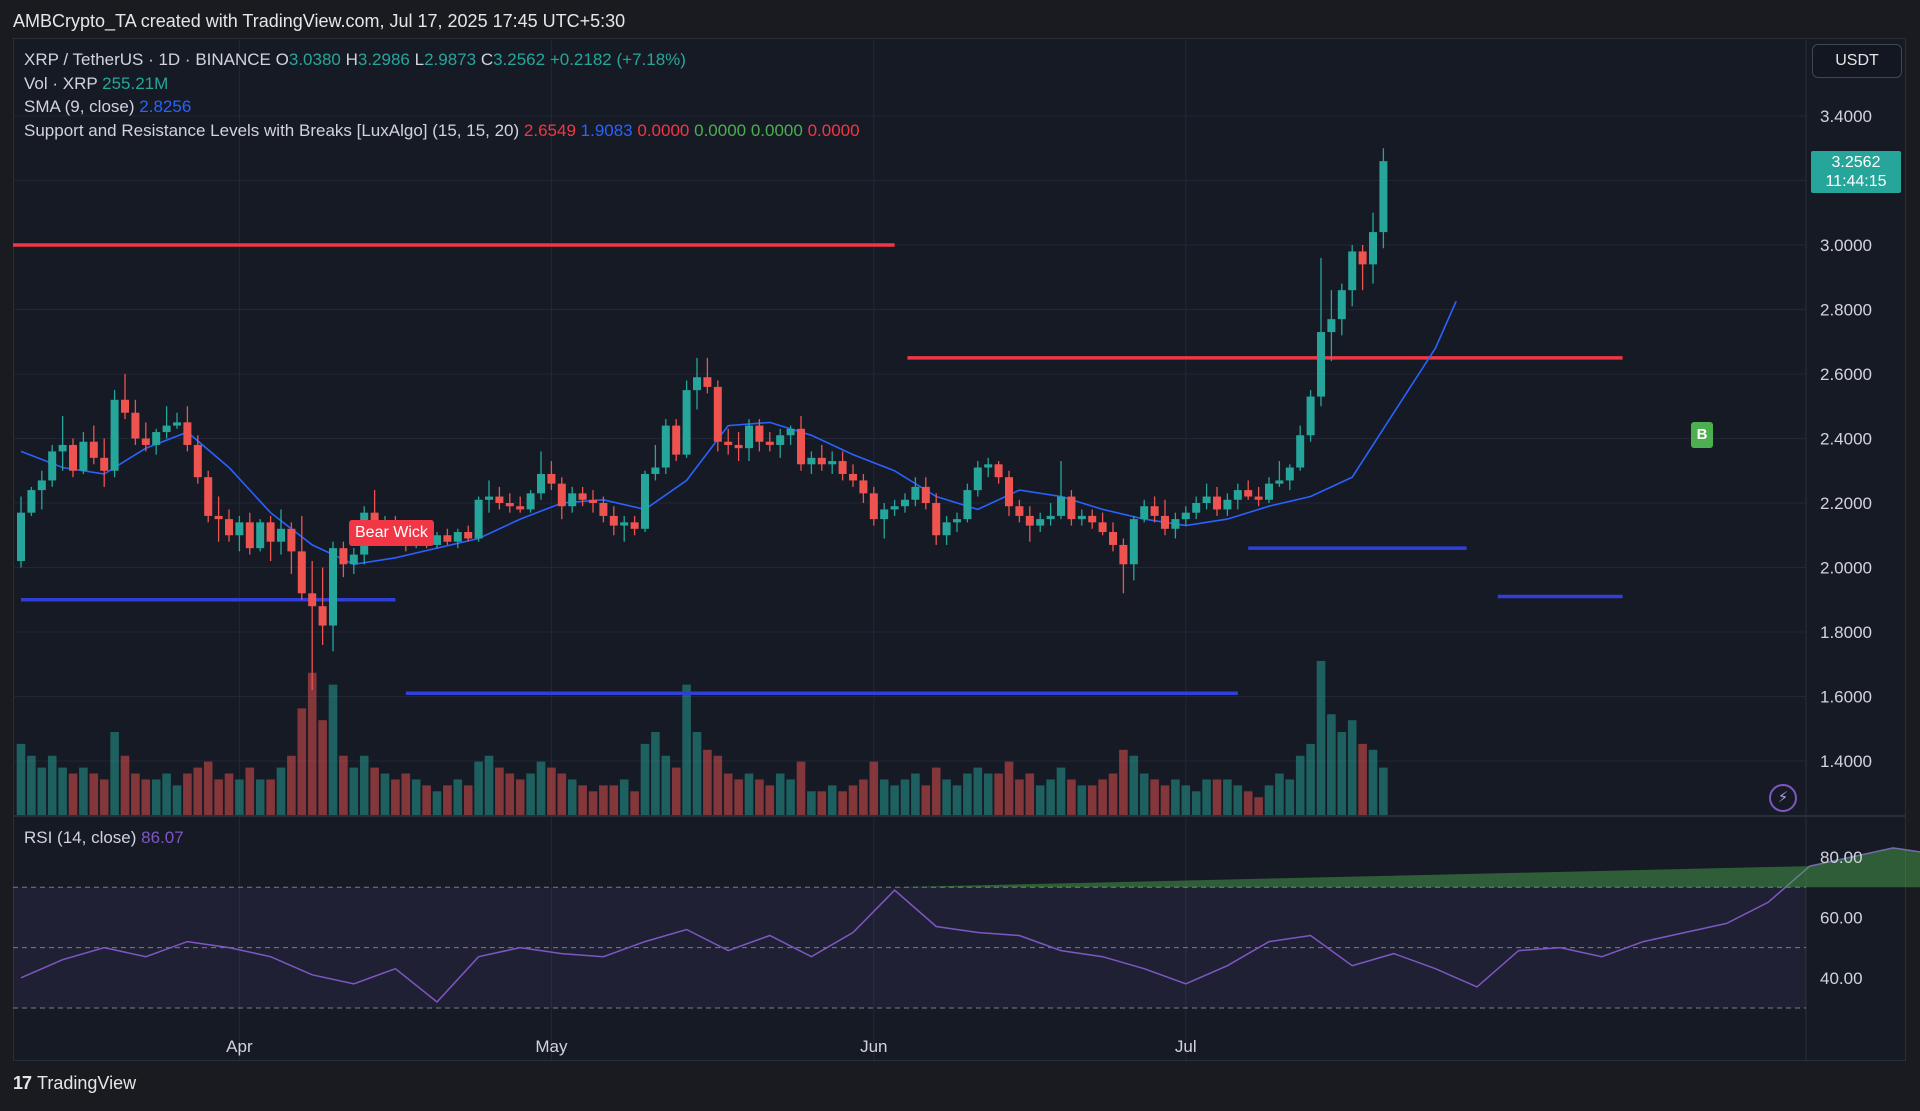 This screenshot has width=1920, height=1111. I want to click on volume-legend-row: Vol · XRP 255.21M, so click(442, 84).